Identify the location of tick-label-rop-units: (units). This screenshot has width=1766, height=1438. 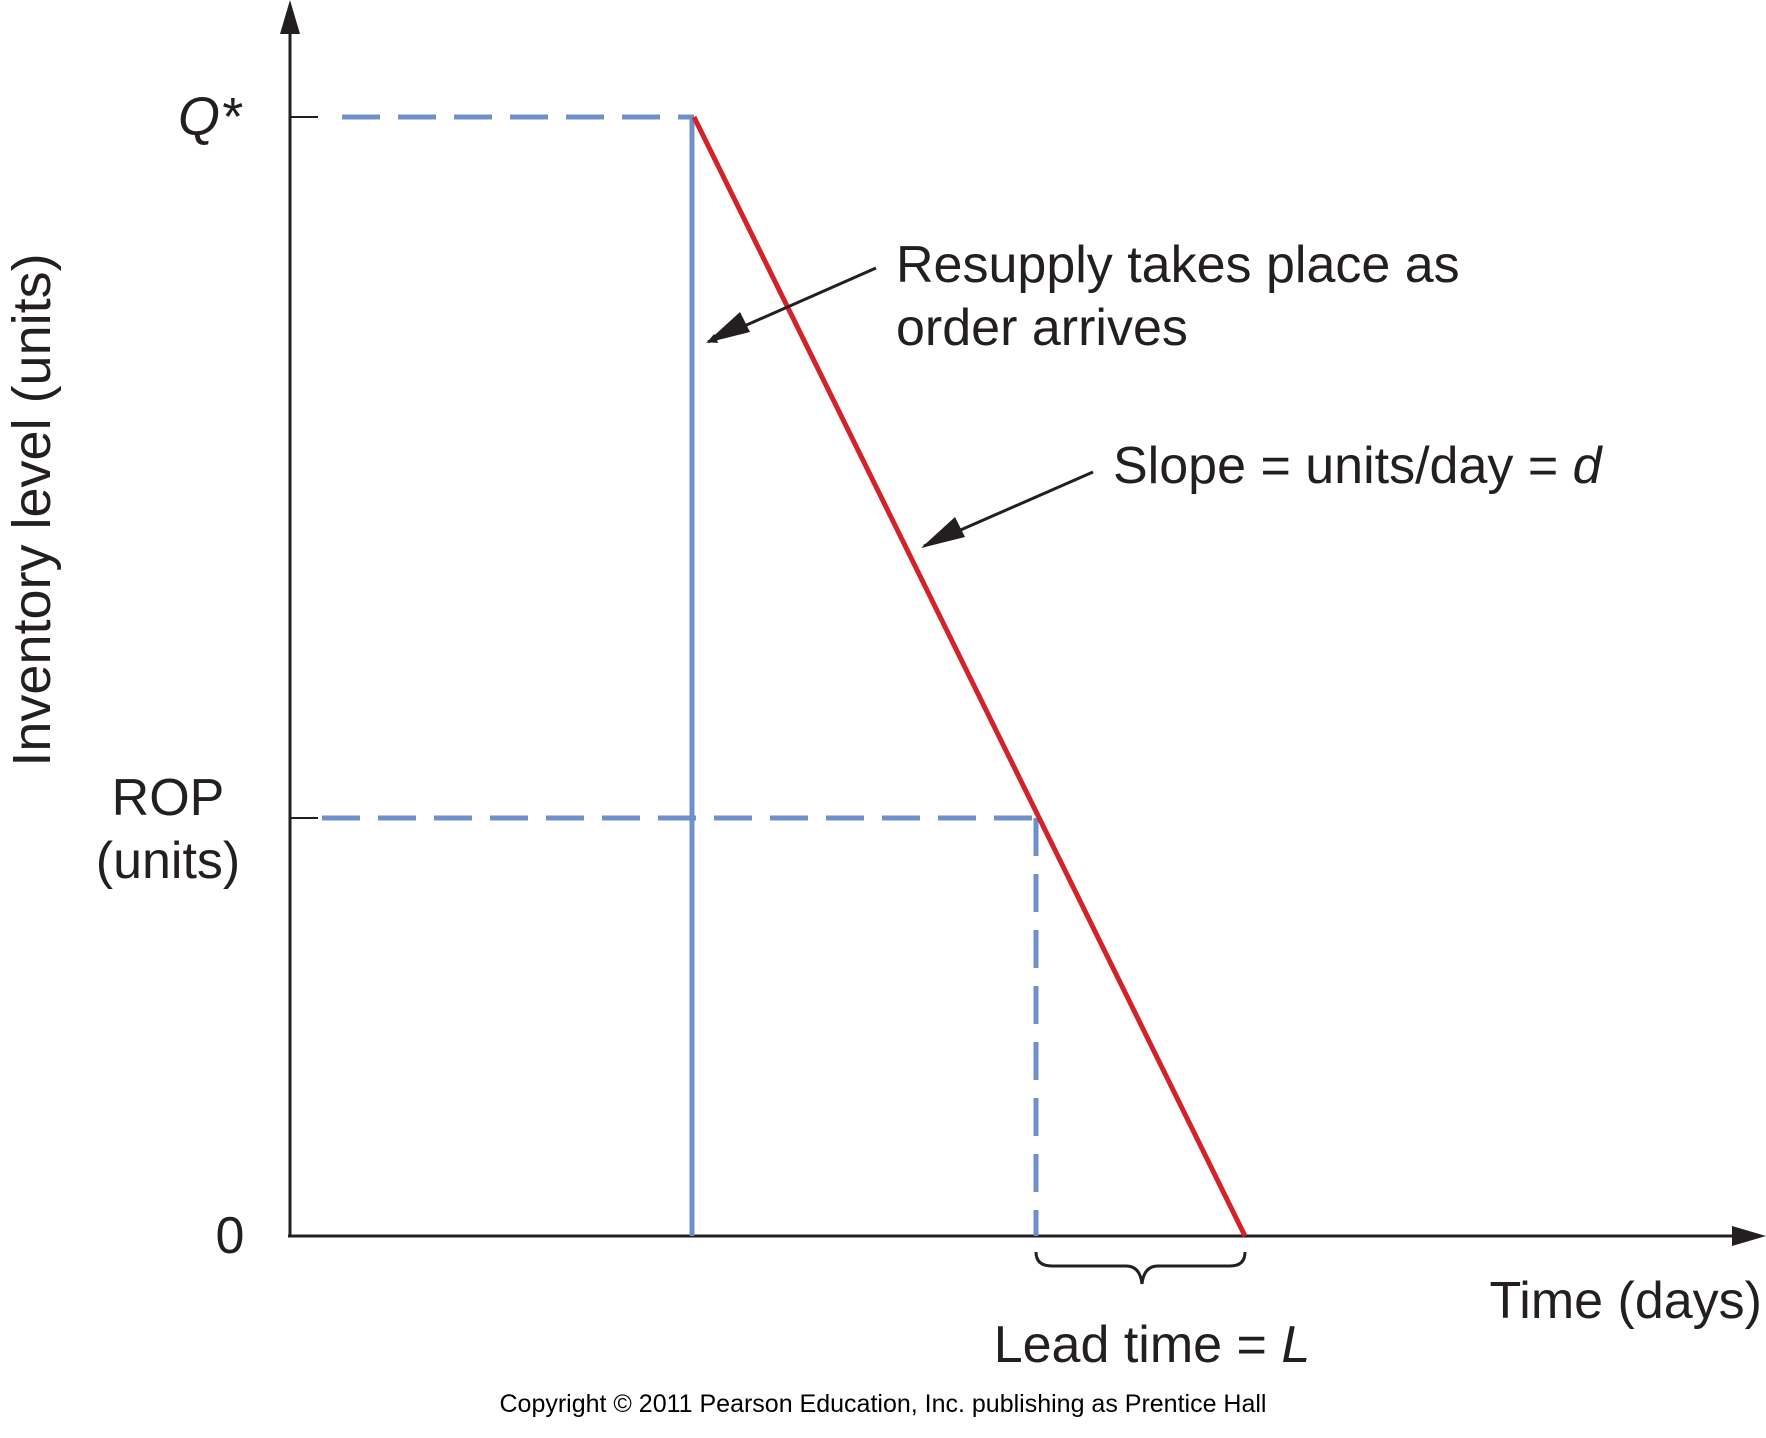
(168, 861).